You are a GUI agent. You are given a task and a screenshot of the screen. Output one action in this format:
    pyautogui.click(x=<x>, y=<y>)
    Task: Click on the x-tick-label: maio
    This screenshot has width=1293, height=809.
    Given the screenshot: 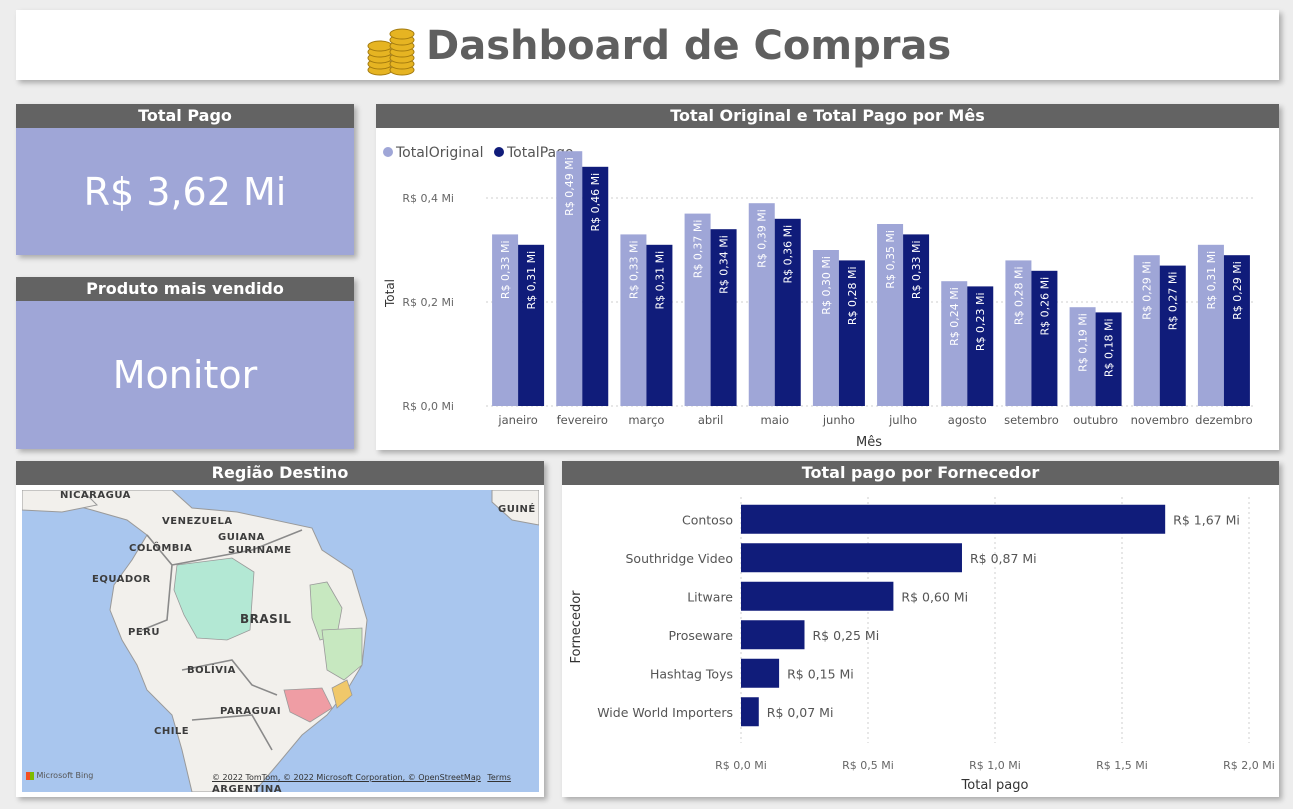 What is the action you would take?
    pyautogui.click(x=775, y=420)
    